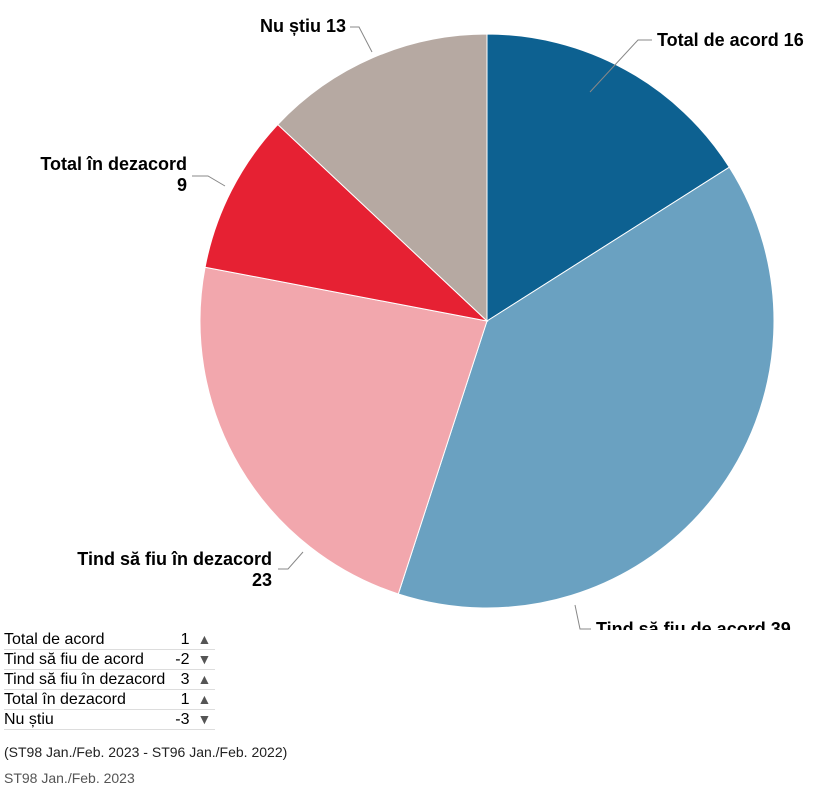  I want to click on pie-slice-total-de-acord, so click(608, 177).